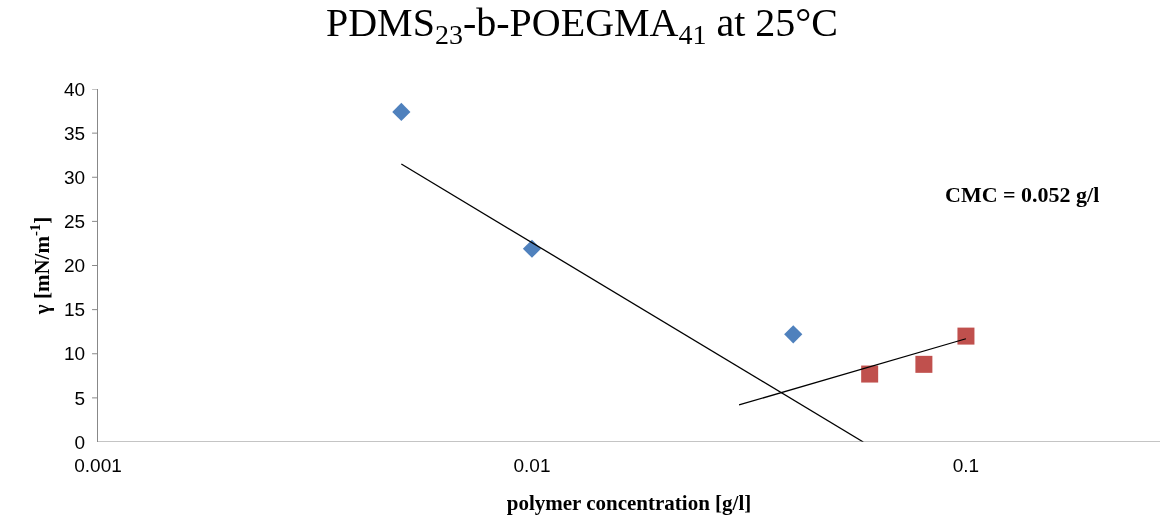 The height and width of the screenshot is (530, 1164). What do you see at coordinates (582, 25) in the screenshot?
I see `chart-title: PDMS$_{23}$-b-POEGMA$_{41}$ at 25°C` at bounding box center [582, 25].